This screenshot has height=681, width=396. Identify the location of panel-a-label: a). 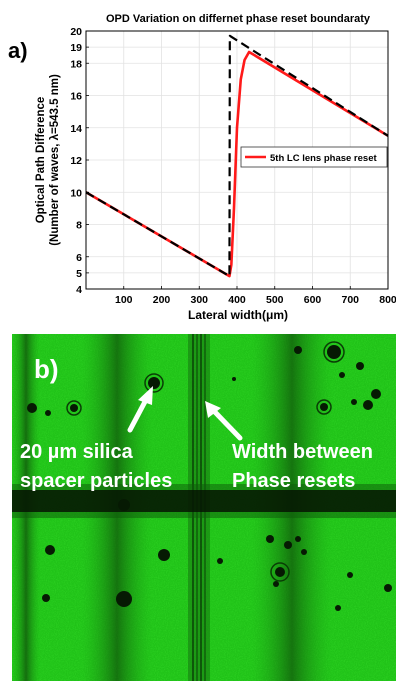
(18, 50).